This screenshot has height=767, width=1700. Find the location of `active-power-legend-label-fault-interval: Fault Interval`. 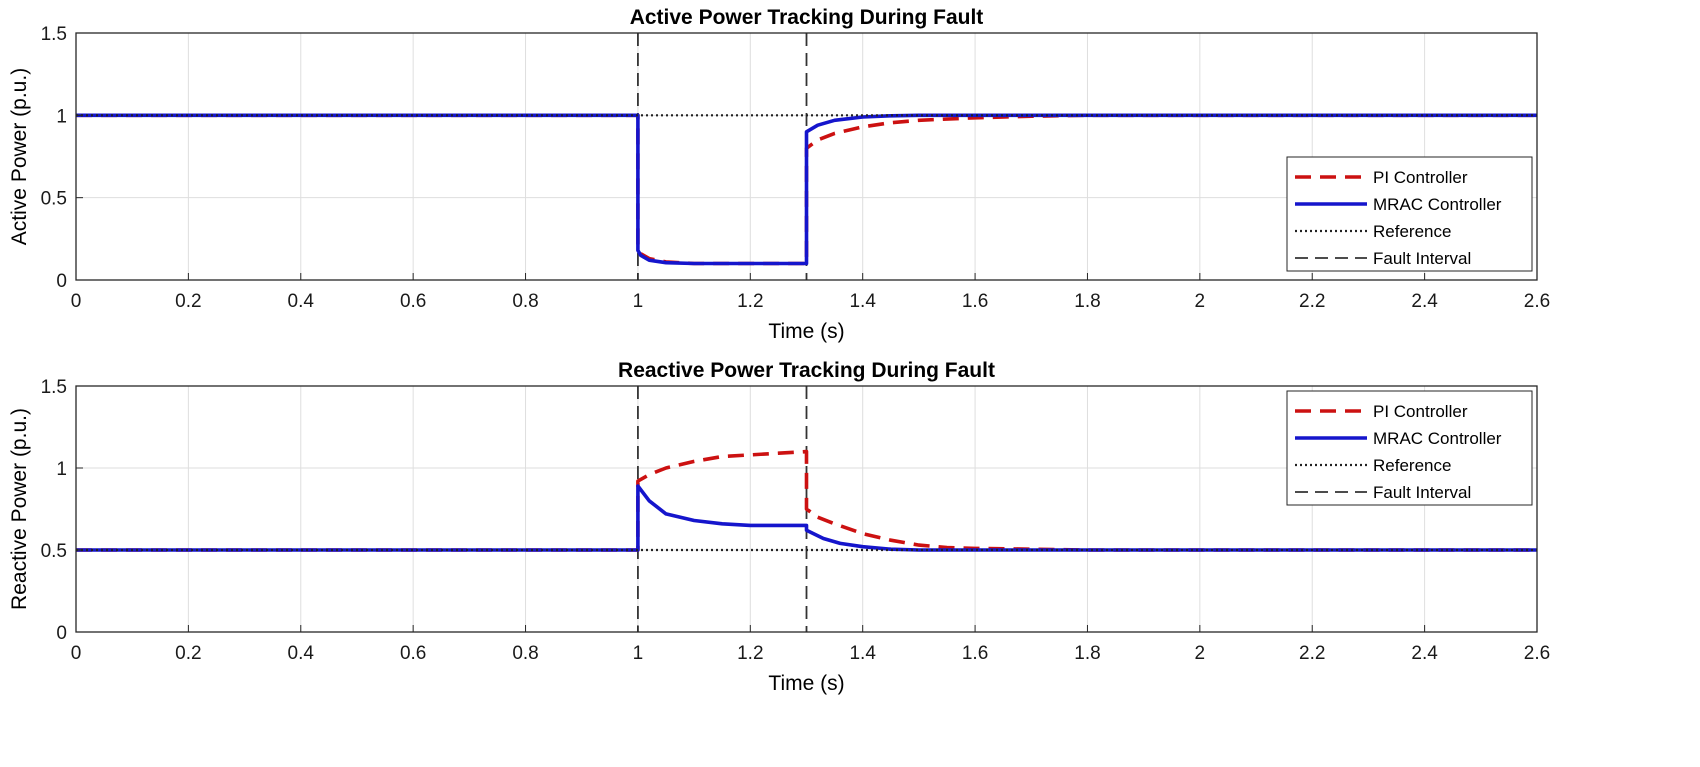

active-power-legend-label-fault-interval: Fault Interval is located at coordinates (1422, 258).